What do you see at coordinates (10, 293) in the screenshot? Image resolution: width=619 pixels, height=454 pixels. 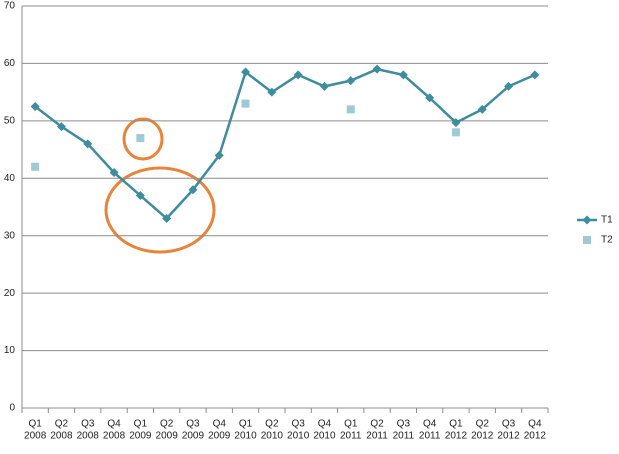 I see `y-tick-label: 20` at bounding box center [10, 293].